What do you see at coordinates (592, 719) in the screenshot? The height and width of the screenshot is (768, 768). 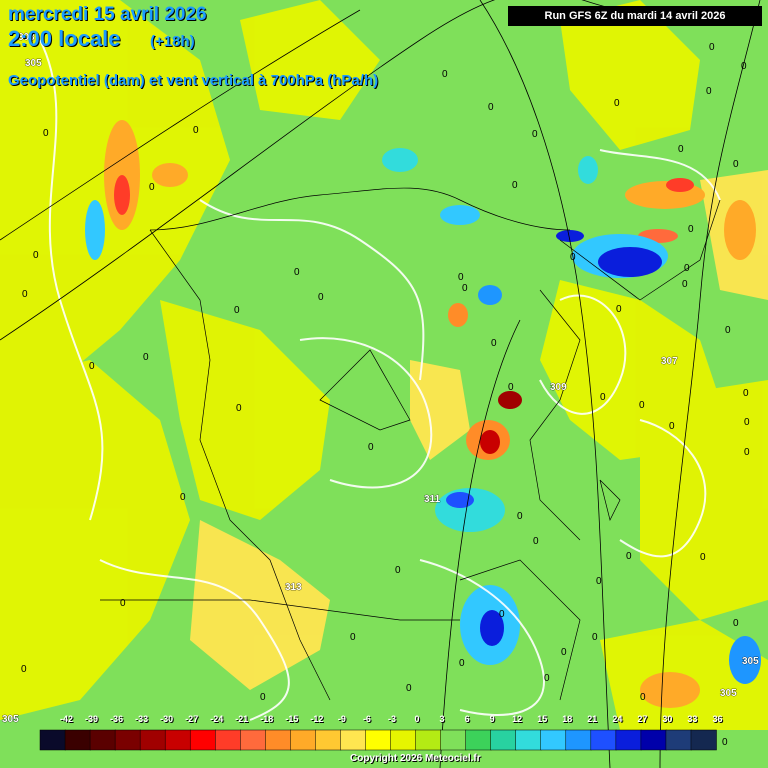 I see `legend-value: 21` at bounding box center [592, 719].